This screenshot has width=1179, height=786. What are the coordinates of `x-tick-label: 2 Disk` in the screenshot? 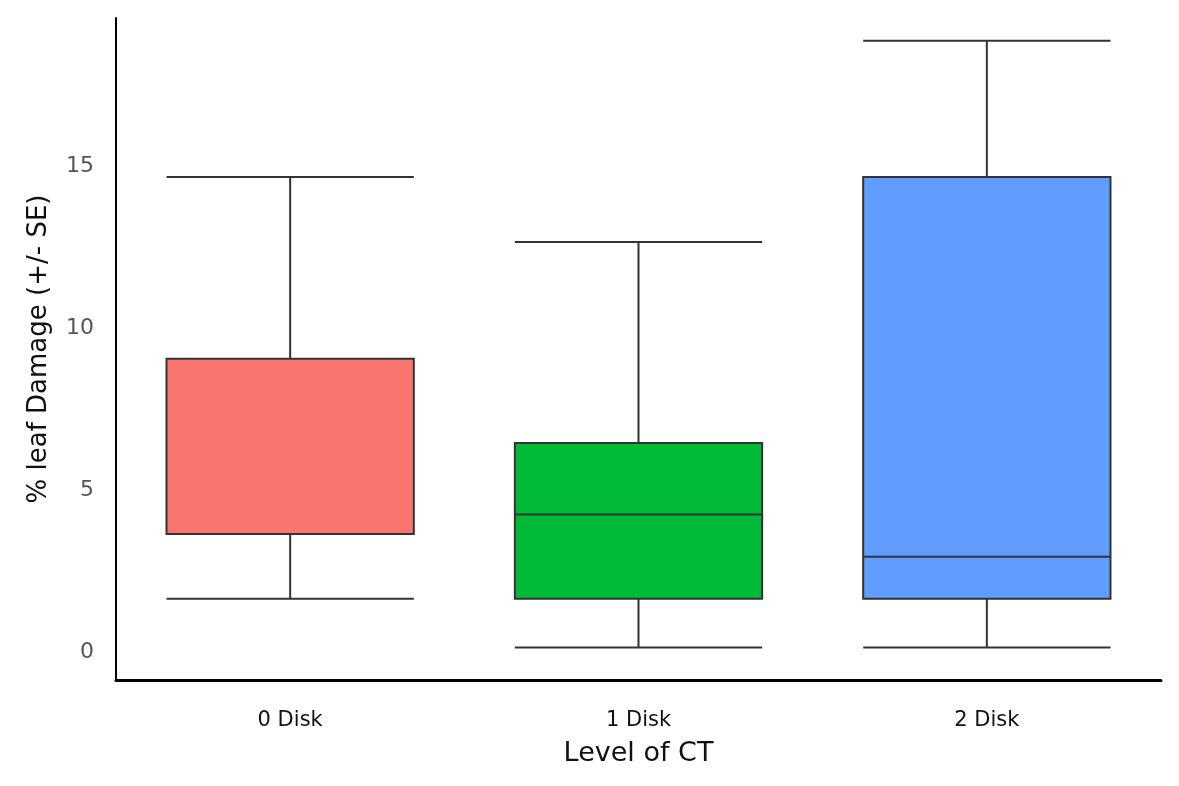 It's located at (987, 718).